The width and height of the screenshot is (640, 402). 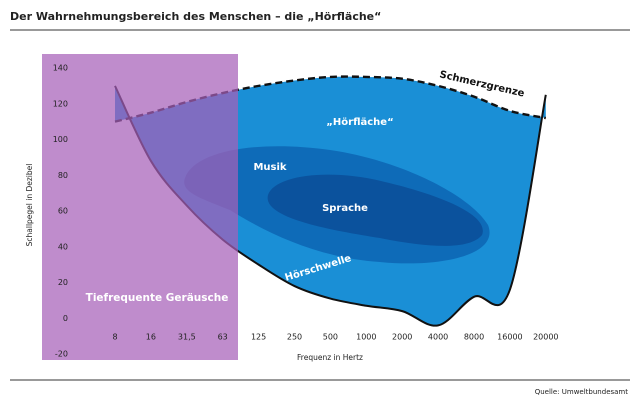 What do you see at coordinates (29, 205) in the screenshot?
I see `y-axis-label: Schallpegel in Dezibel` at bounding box center [29, 205].